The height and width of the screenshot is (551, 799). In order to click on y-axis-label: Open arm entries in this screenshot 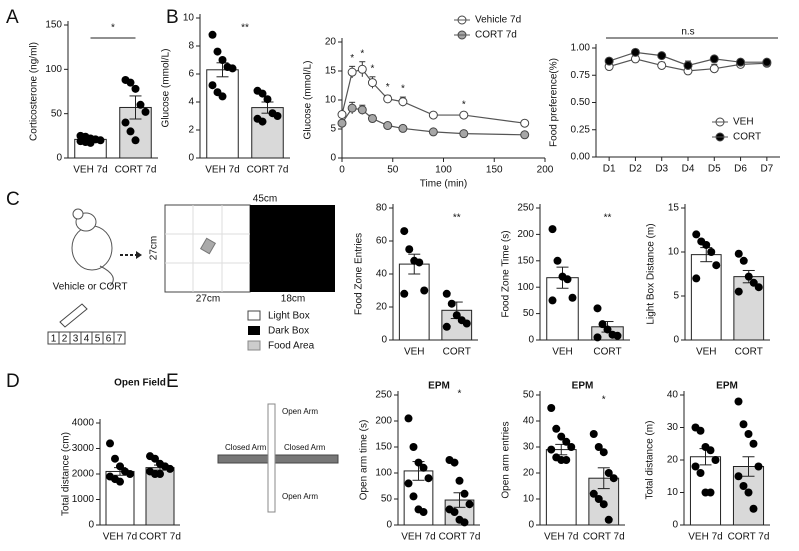, I will do `click(506, 459)`.